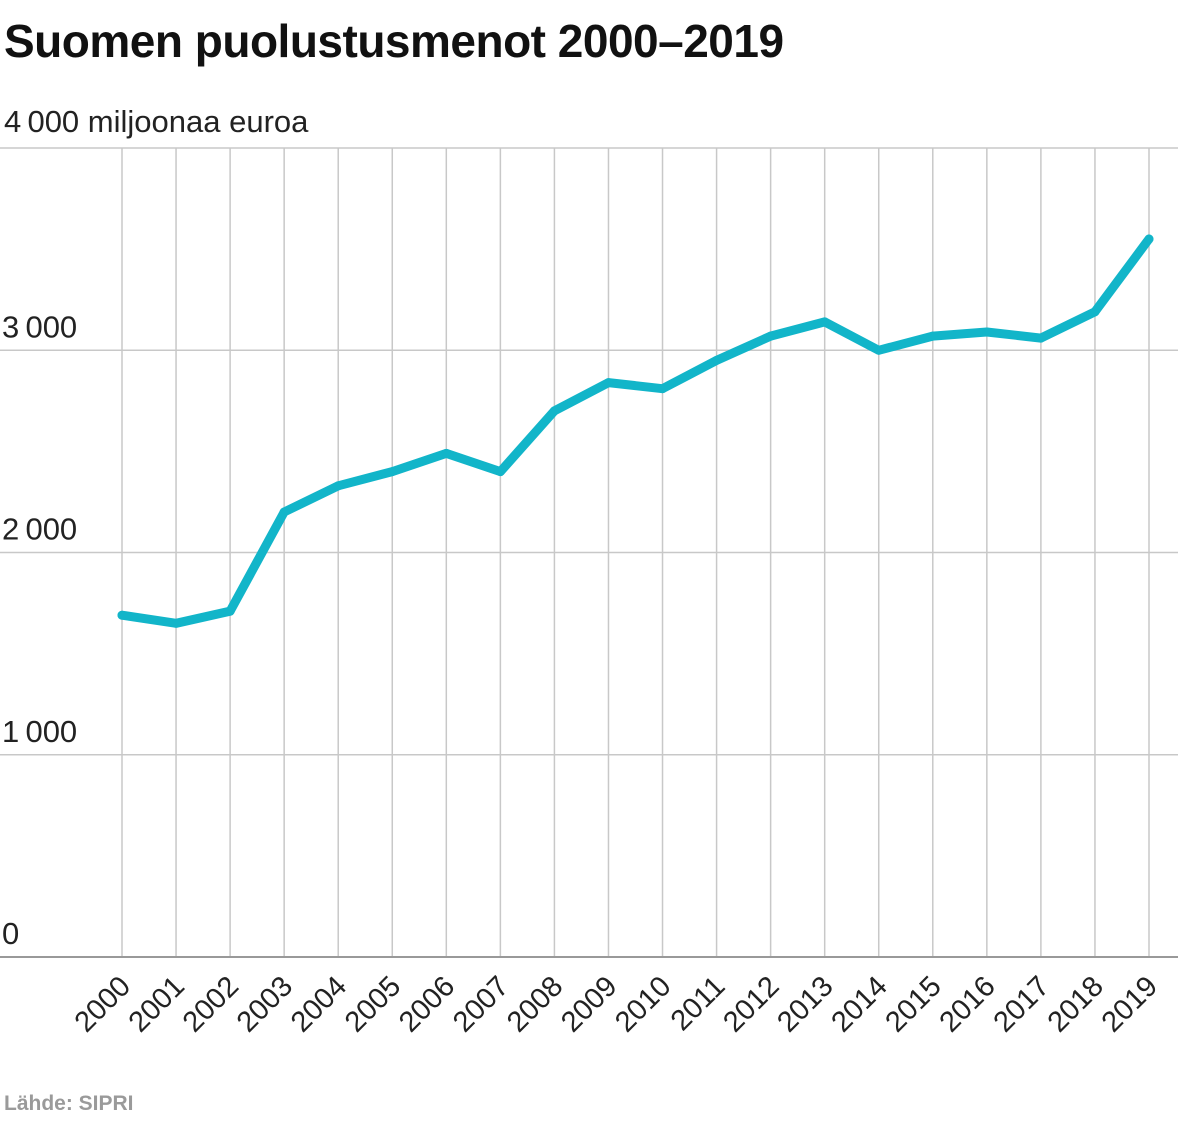 Image resolution: width=1199 pixels, height=1122 pixels. I want to click on x-tick-label-2007: 2007, so click(481, 1004).